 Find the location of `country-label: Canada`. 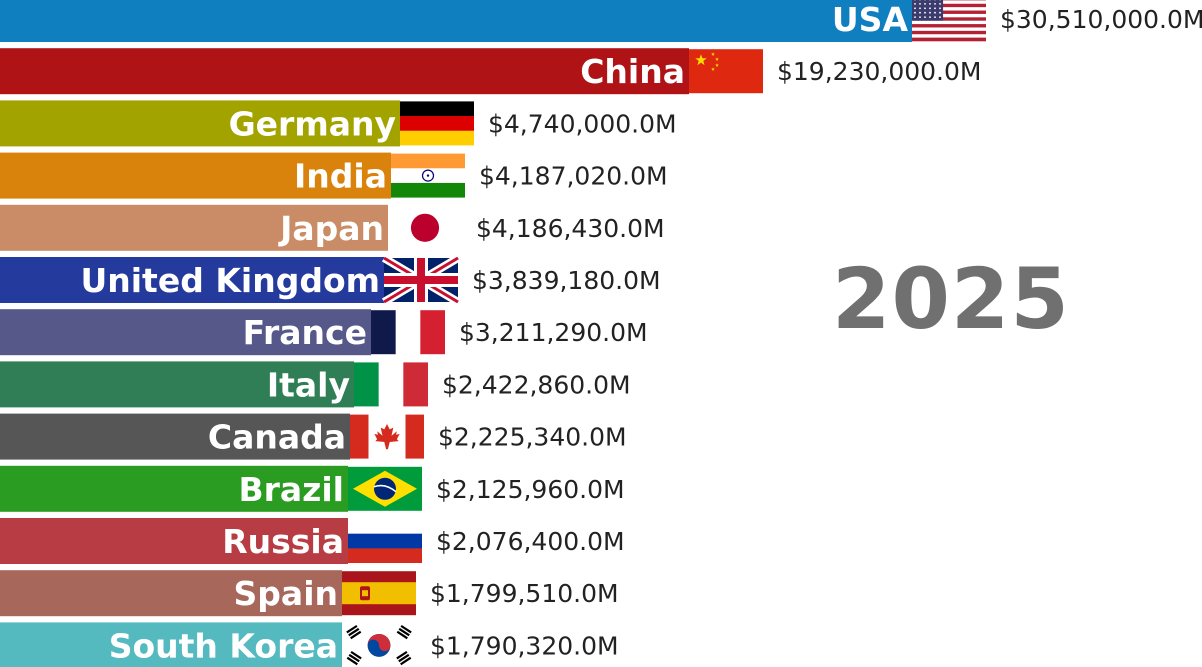

country-label: Canada is located at coordinates (277, 437).